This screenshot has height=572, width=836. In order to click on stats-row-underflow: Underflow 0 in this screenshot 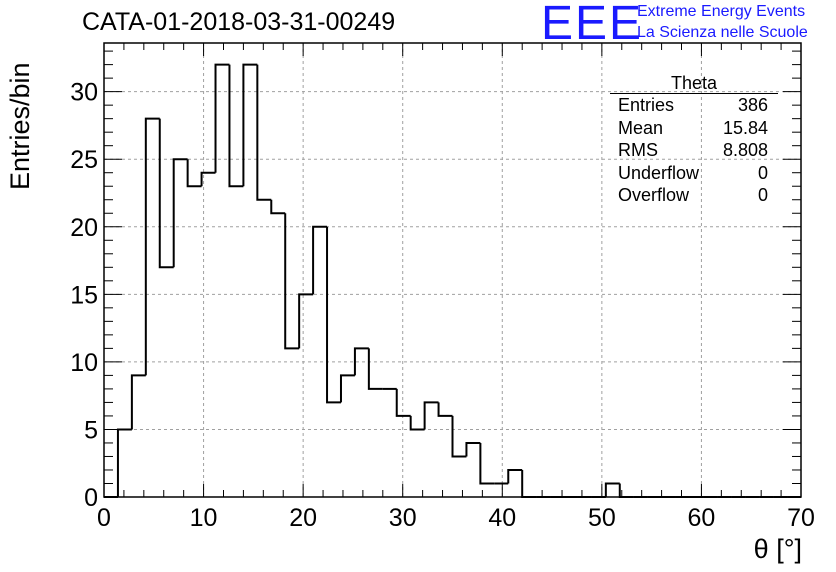, I will do `click(694, 173)`.